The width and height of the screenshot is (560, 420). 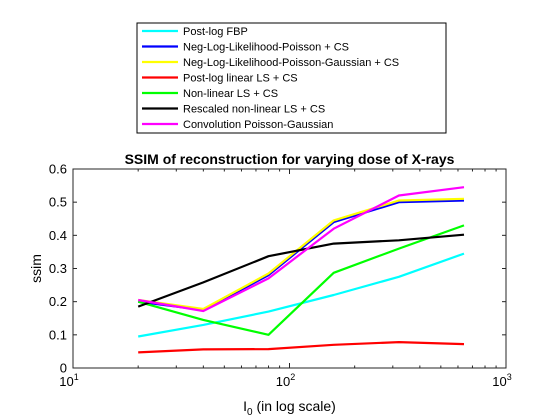 What do you see at coordinates (291, 63) in the screenshot?
I see `legend-label-3: Neg-Log-Likelihood-Poisson-Gaussian + CS` at bounding box center [291, 63].